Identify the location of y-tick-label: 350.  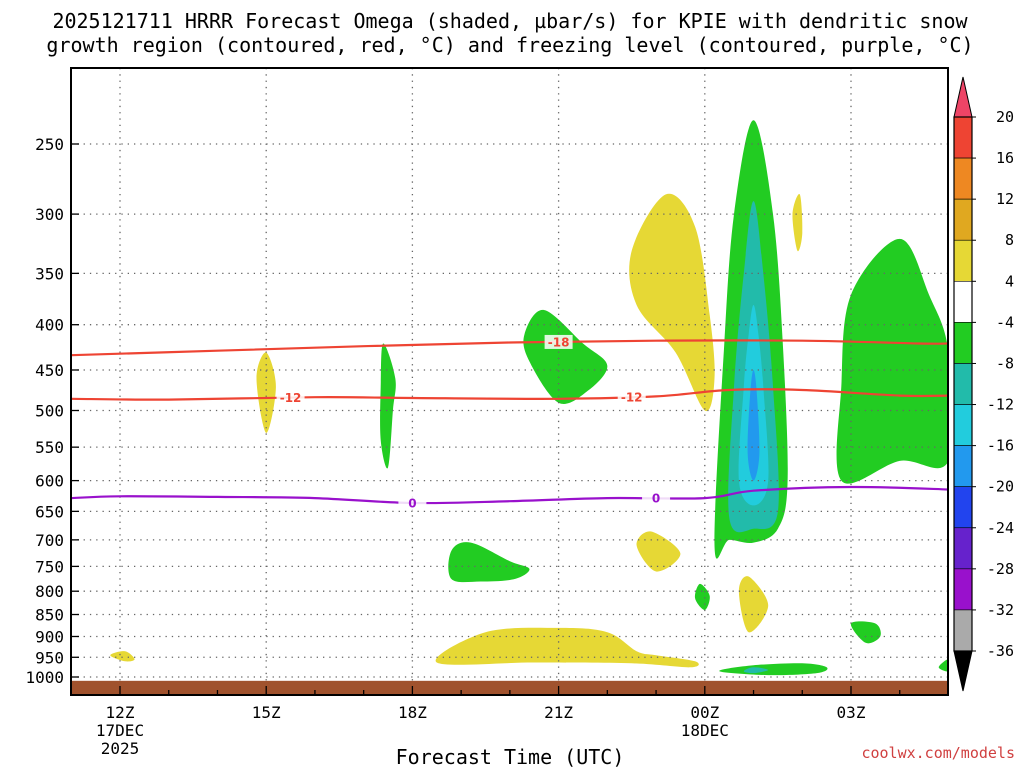
(49, 273).